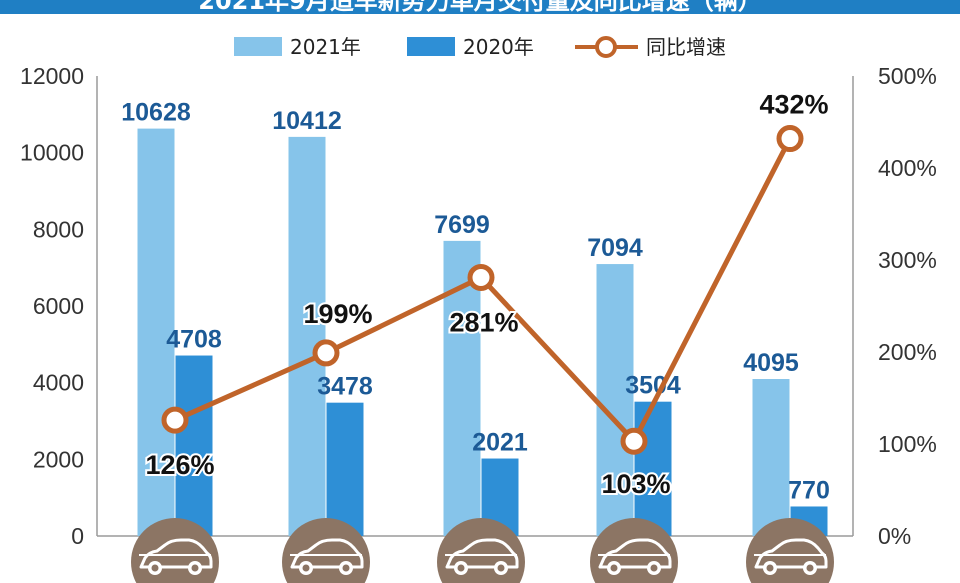  Describe the element at coordinates (337, 314) in the screenshot. I see `growth-label: 199%` at that location.